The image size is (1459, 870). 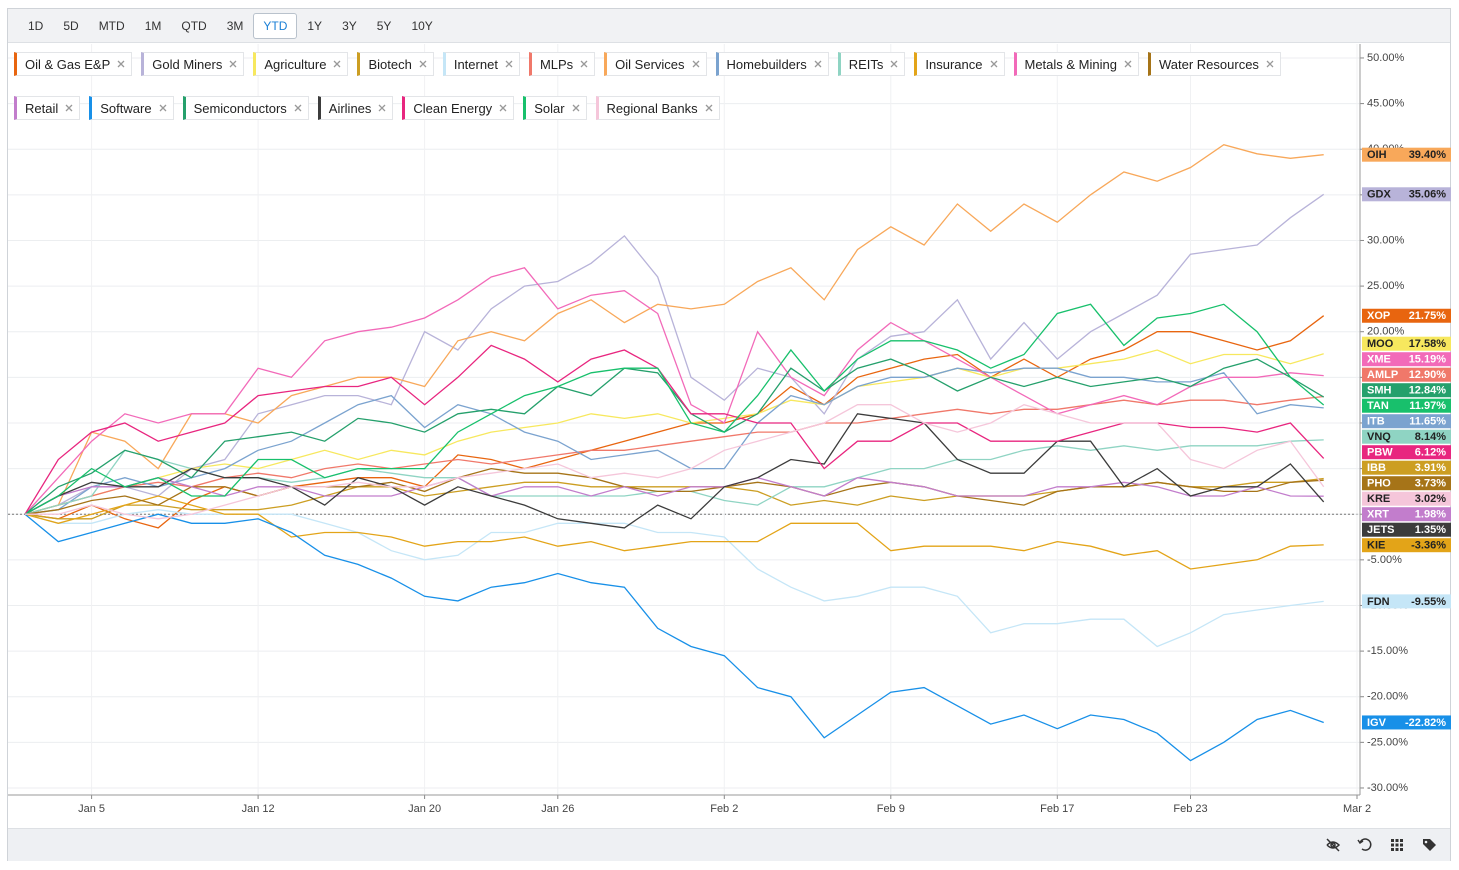 What do you see at coordinates (871, 64) in the screenshot?
I see `legend-item: REITs` at bounding box center [871, 64].